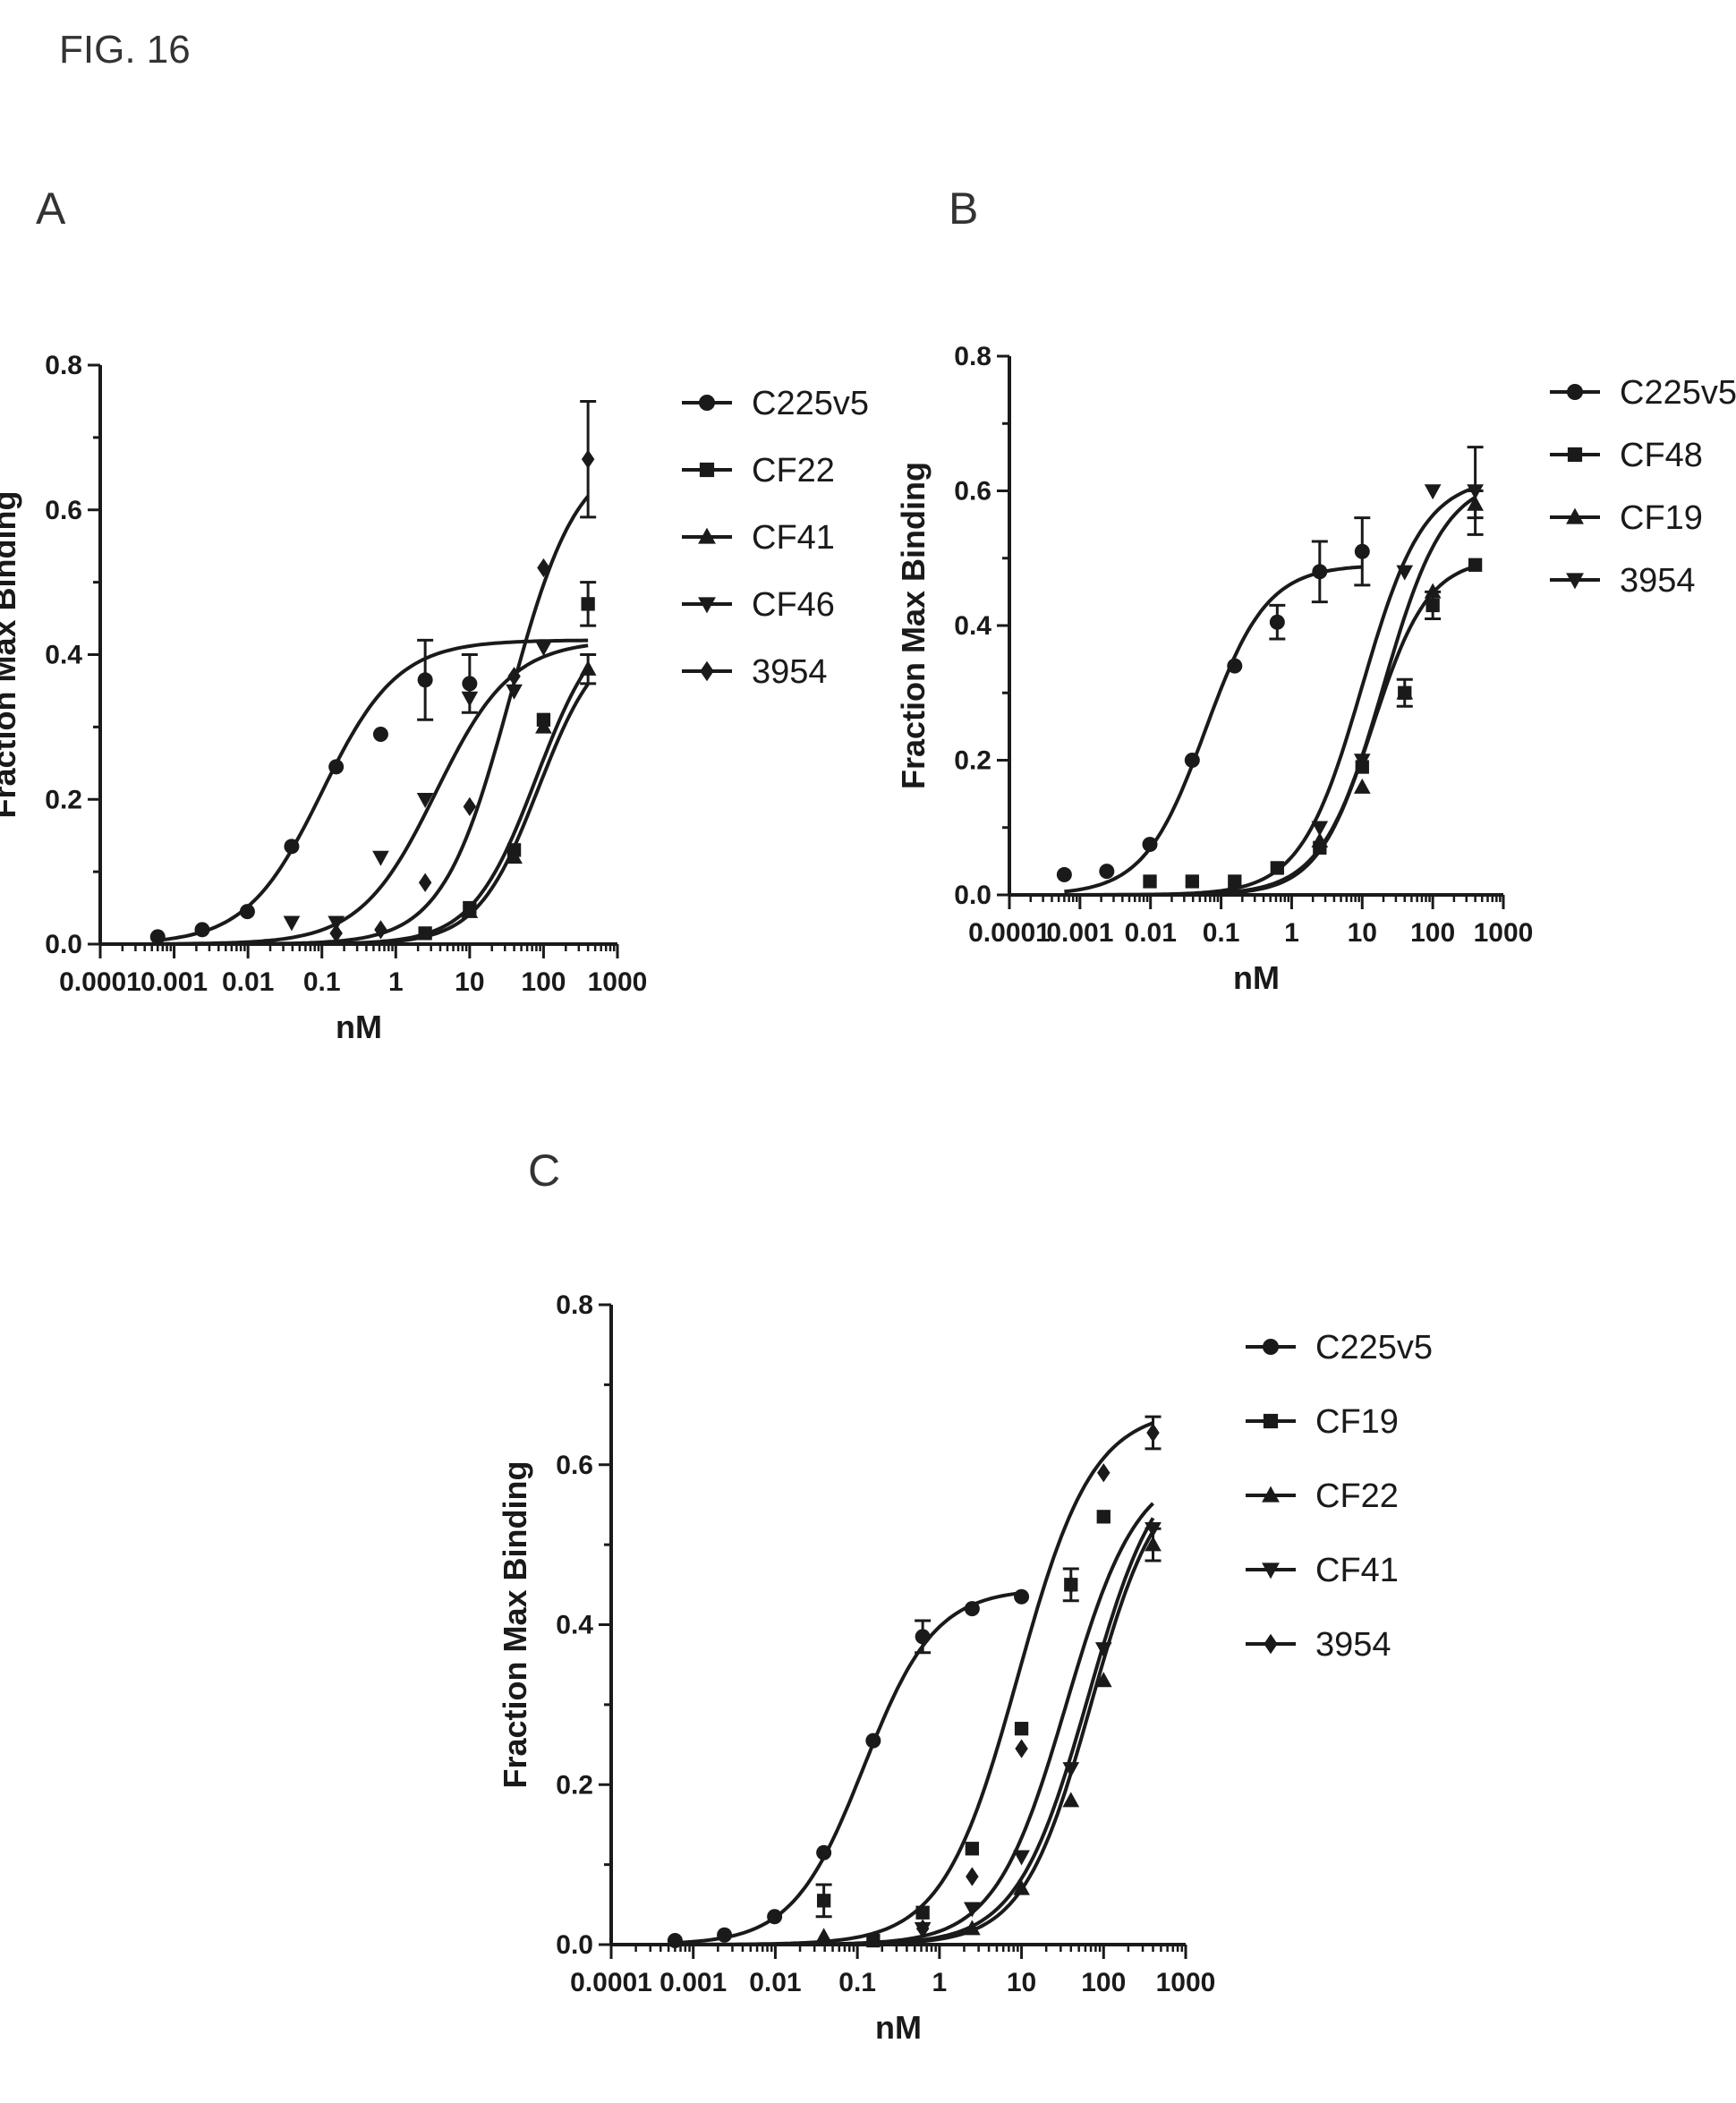  Describe the element at coordinates (793, 605) in the screenshot. I see `legend-label: CF46` at that location.